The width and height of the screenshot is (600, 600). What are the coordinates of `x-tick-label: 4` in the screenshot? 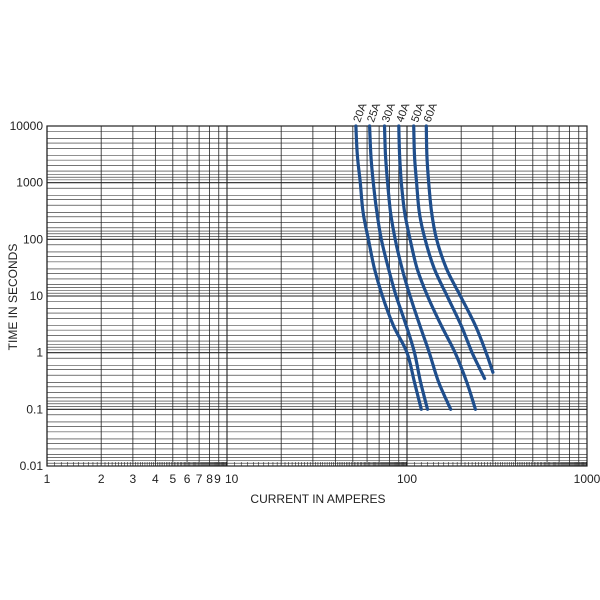 It's located at (155, 479).